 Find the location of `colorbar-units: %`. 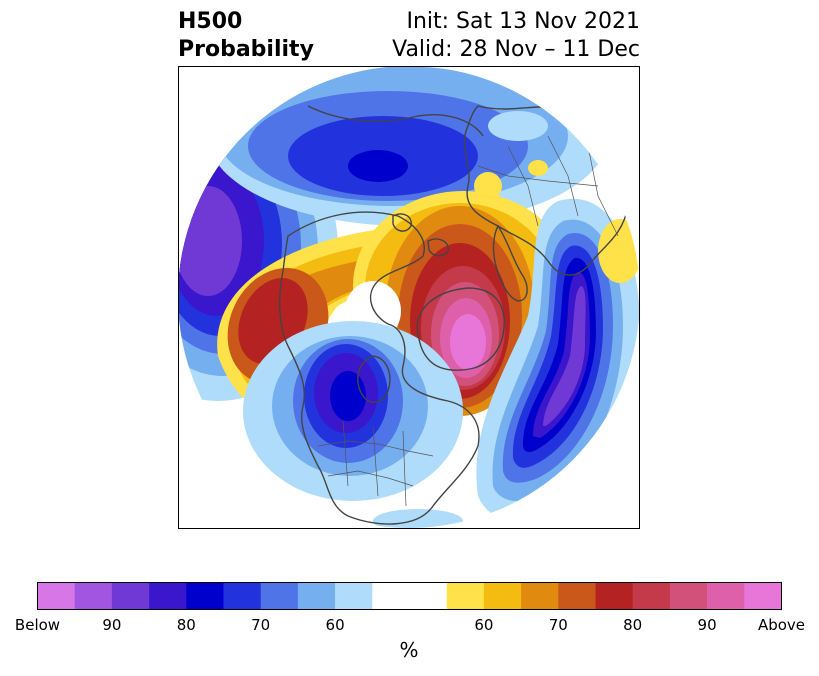

colorbar-units: % is located at coordinates (409, 650).